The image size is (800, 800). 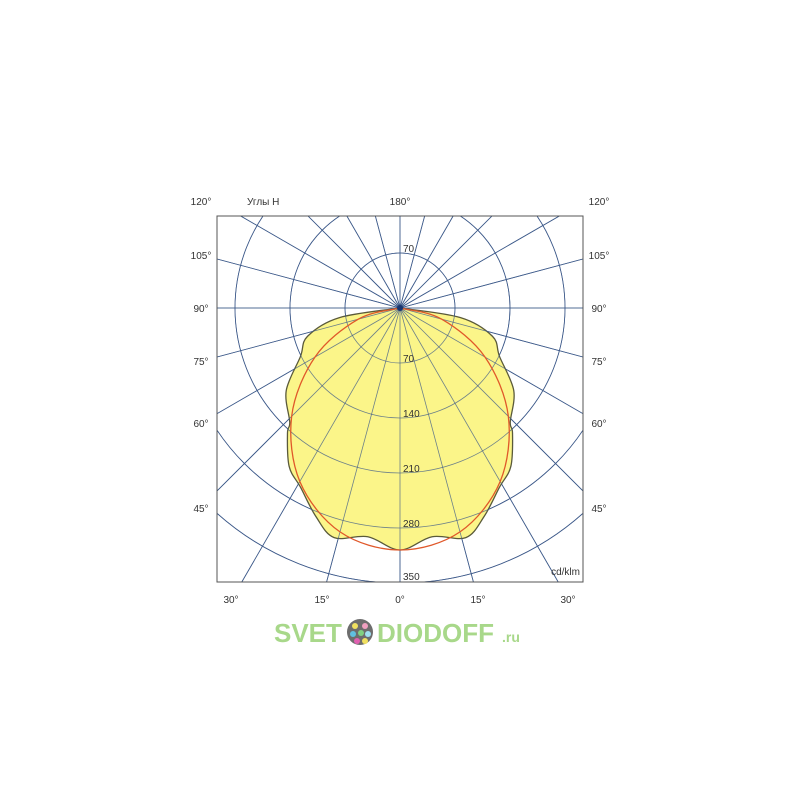 I want to click on radial-tick-label: 210, so click(x=411, y=469).